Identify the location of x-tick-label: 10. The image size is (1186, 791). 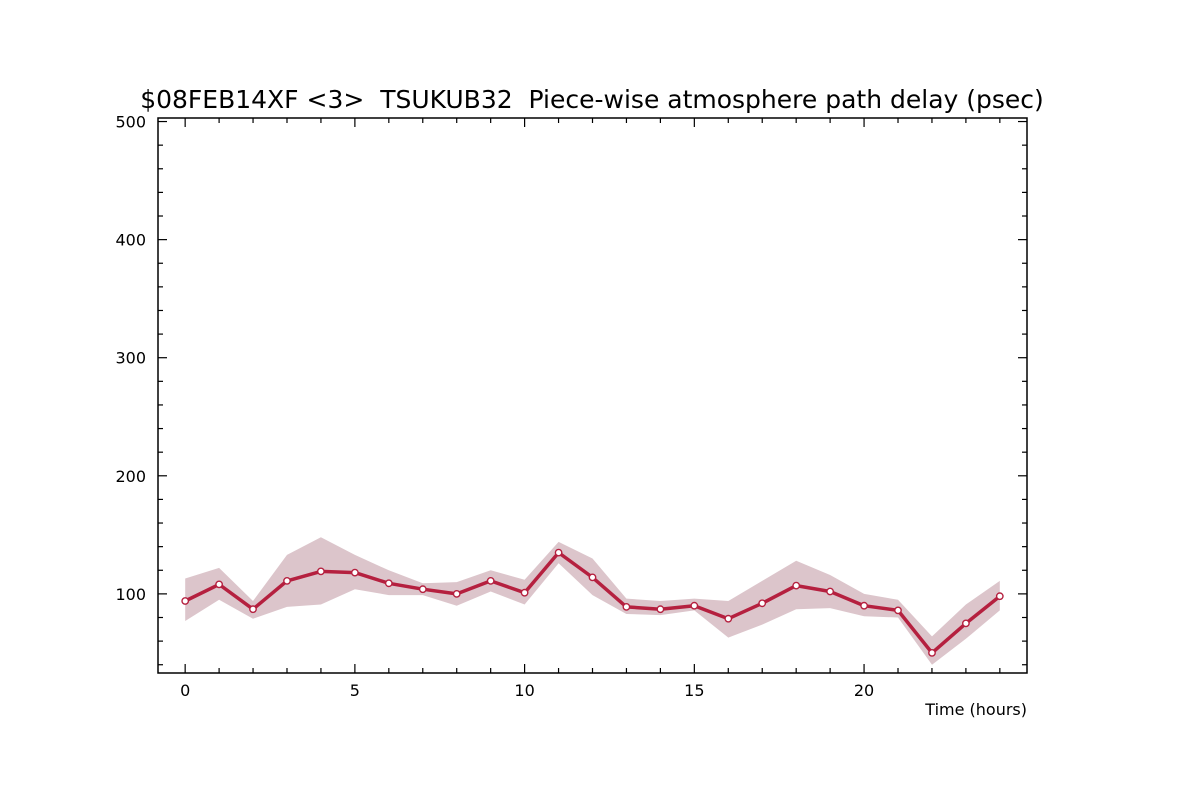
(524, 690).